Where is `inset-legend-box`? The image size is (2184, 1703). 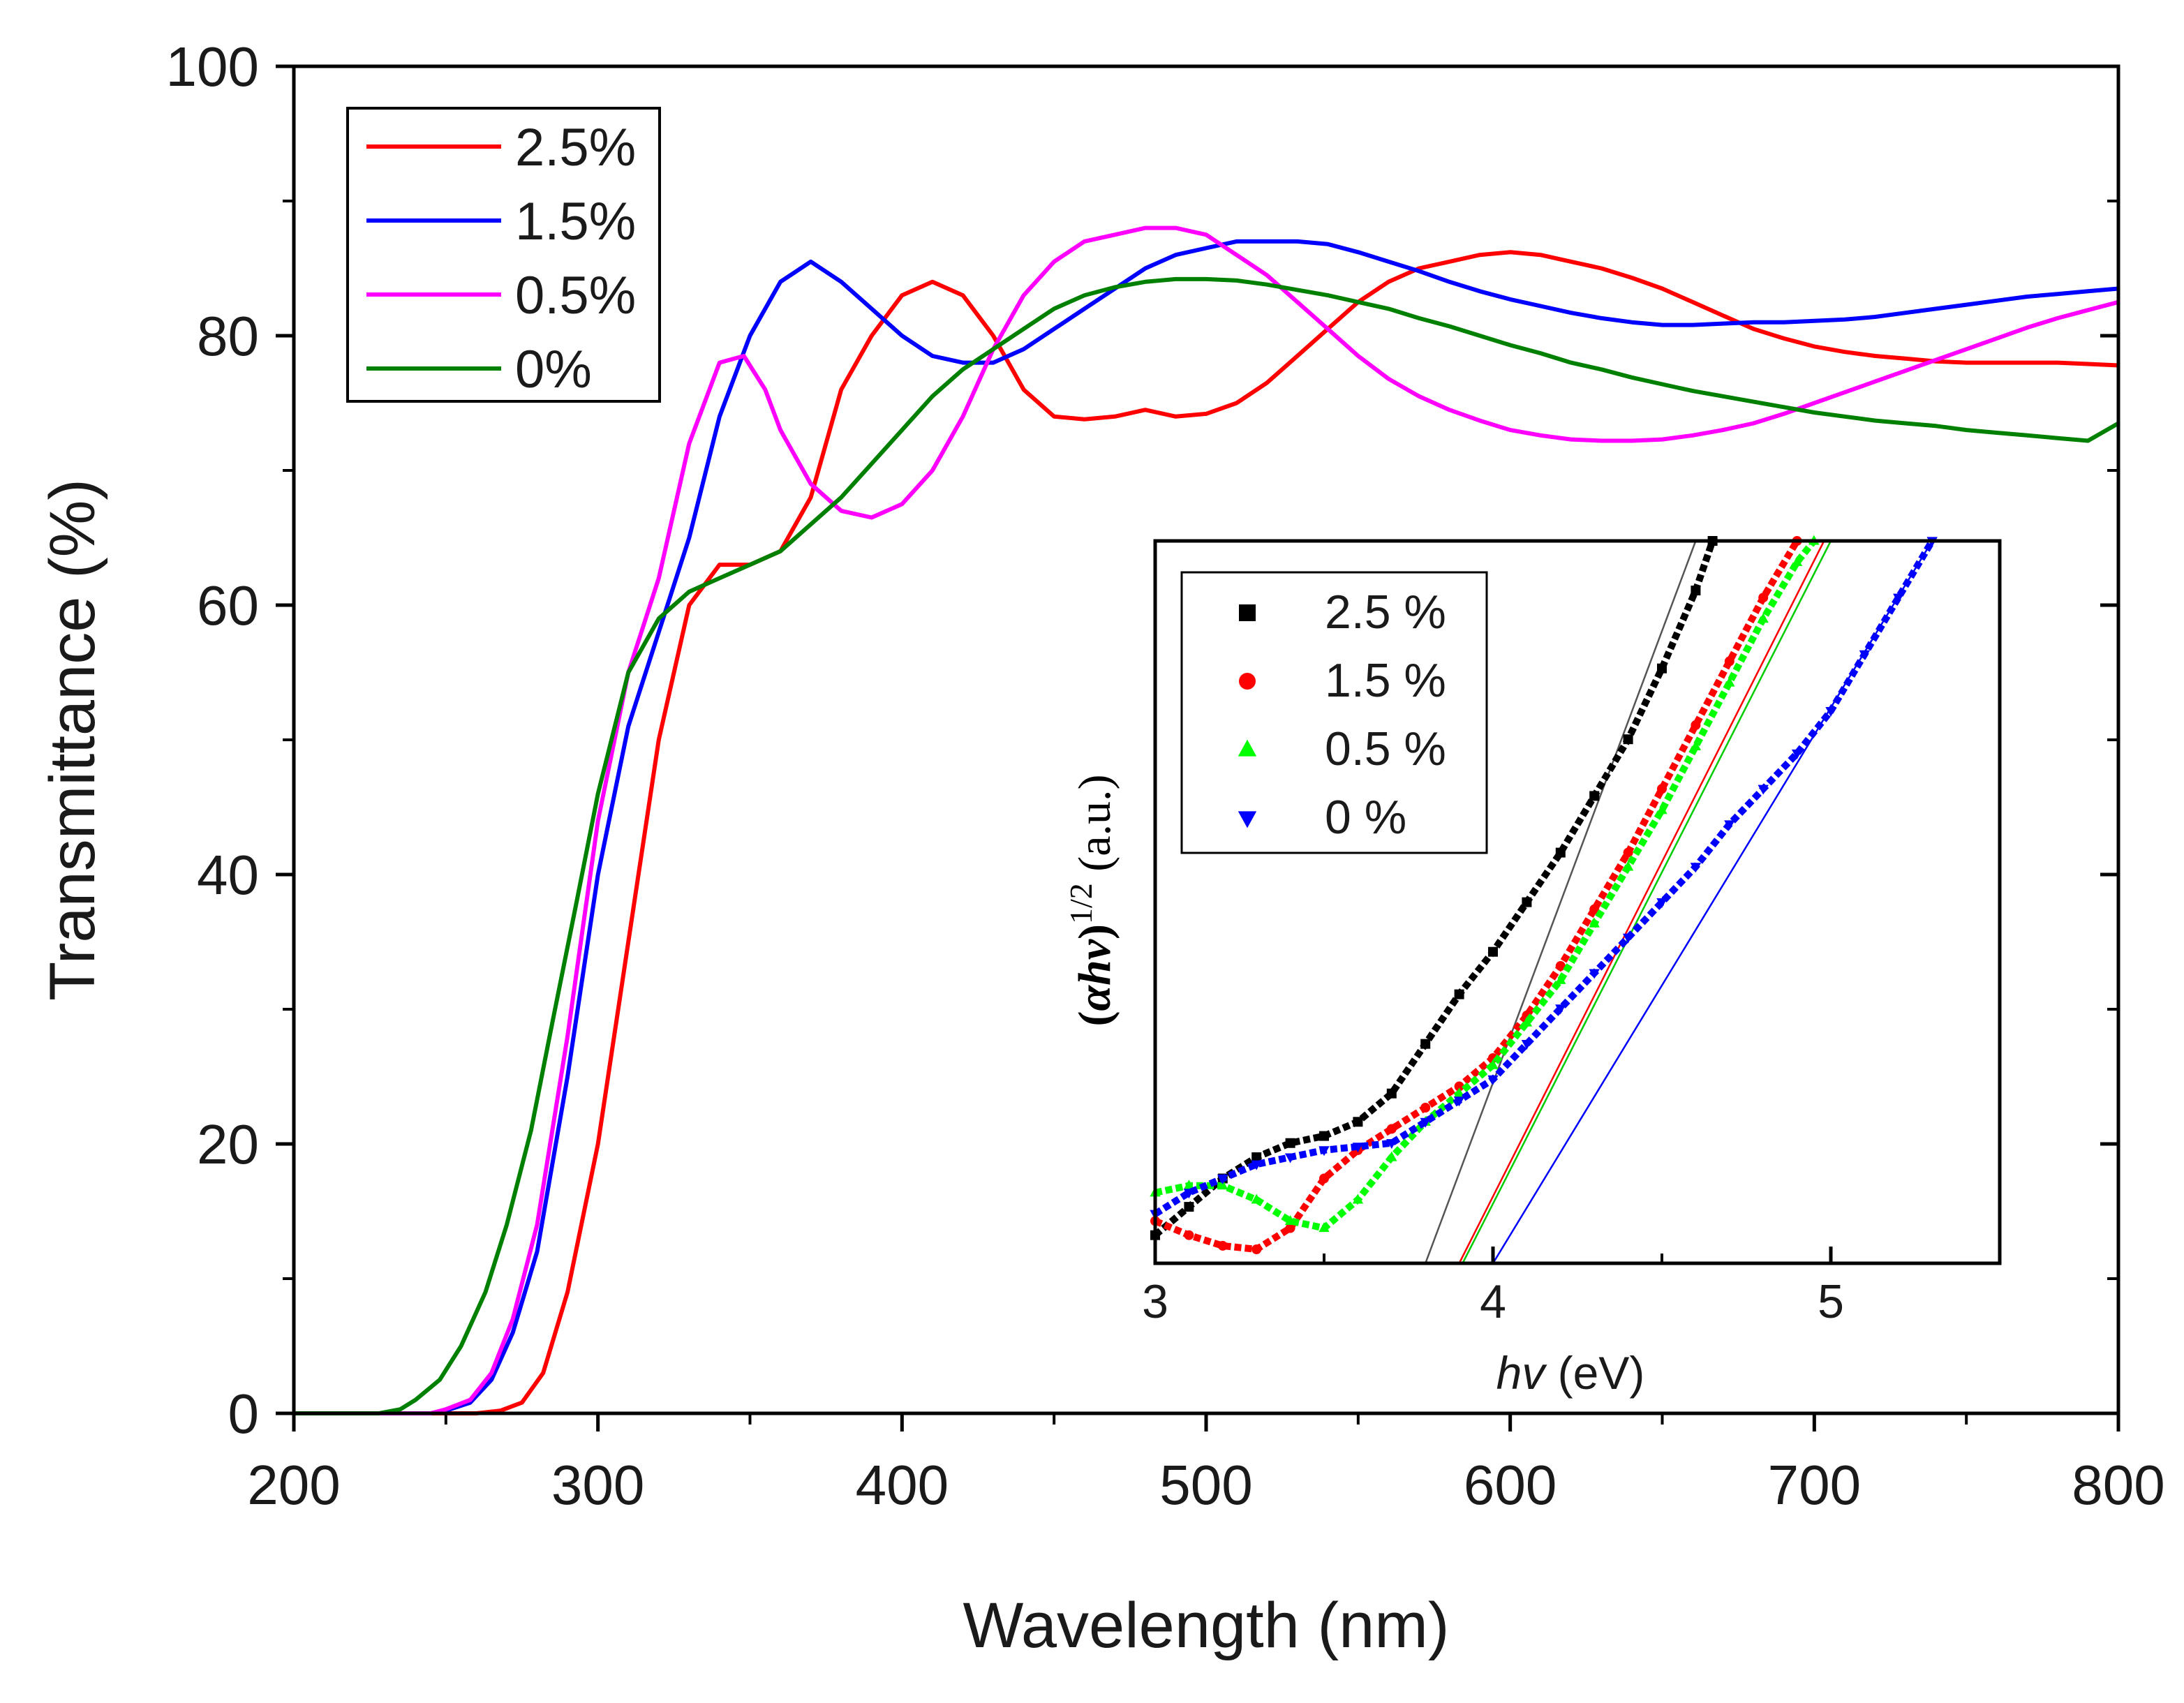 inset-legend-box is located at coordinates (1334, 712).